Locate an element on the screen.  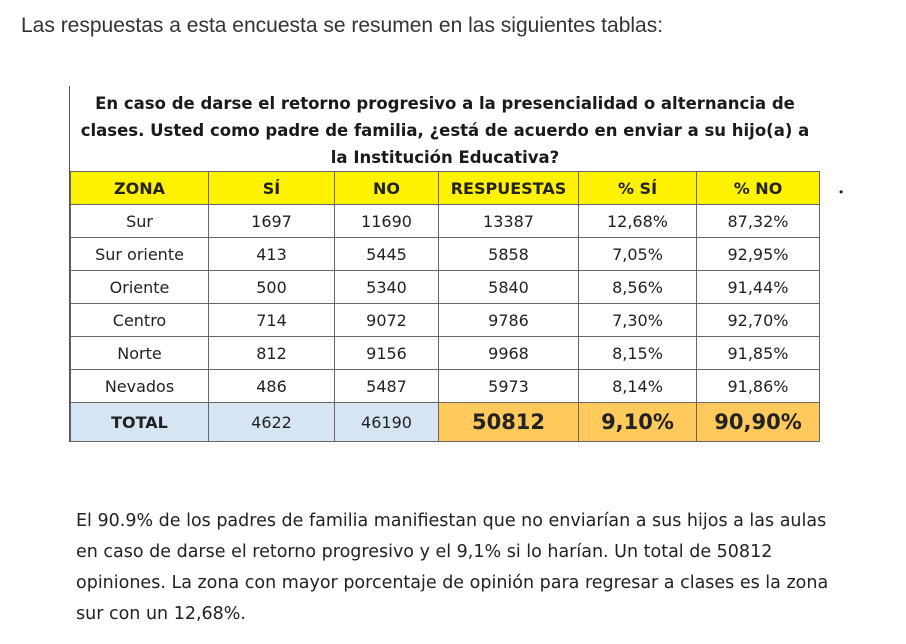
cell-zona: Sur is located at coordinates (139, 221).